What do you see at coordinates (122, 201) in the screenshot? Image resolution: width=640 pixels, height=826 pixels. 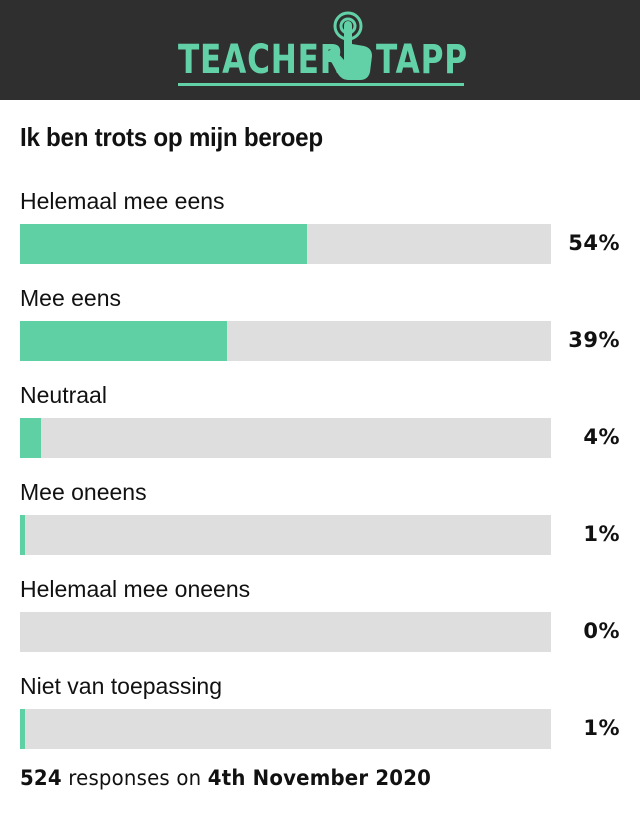 I see `bar-category-label: Helemaal mee eens` at bounding box center [122, 201].